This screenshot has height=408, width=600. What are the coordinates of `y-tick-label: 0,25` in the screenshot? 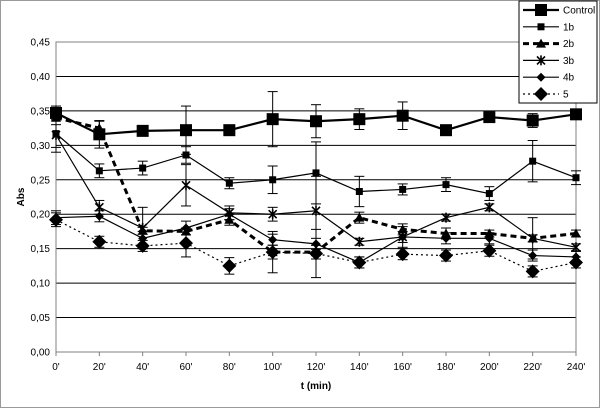 It's located at (41, 180).